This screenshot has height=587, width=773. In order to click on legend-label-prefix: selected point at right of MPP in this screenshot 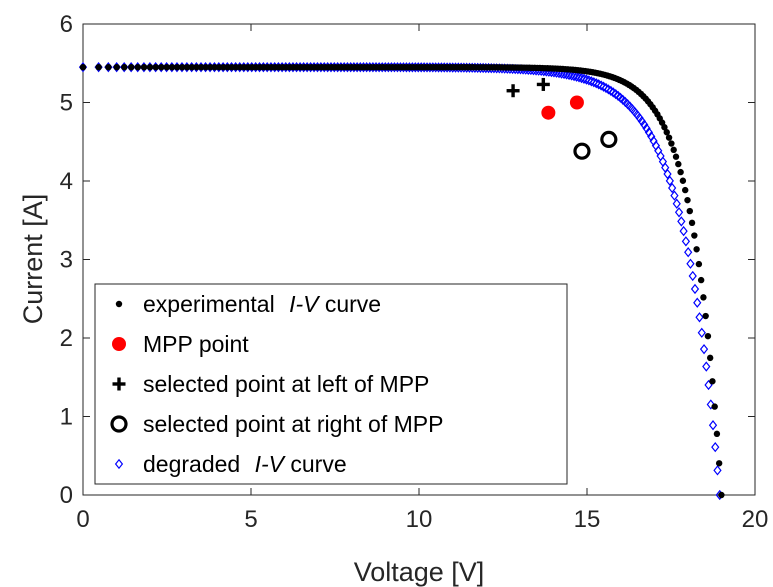, I will do `click(293, 424)`.